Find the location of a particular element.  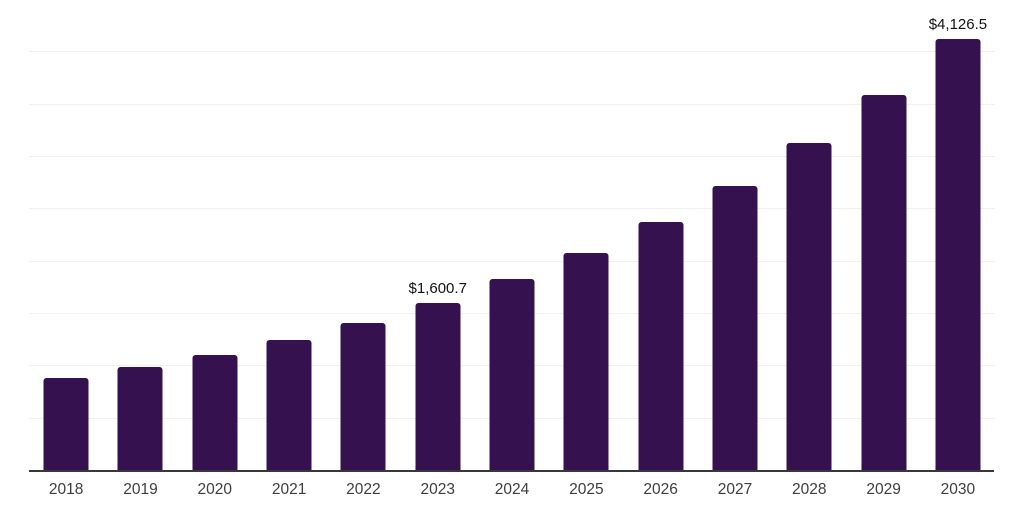

bar-2018 is located at coordinates (66, 424).